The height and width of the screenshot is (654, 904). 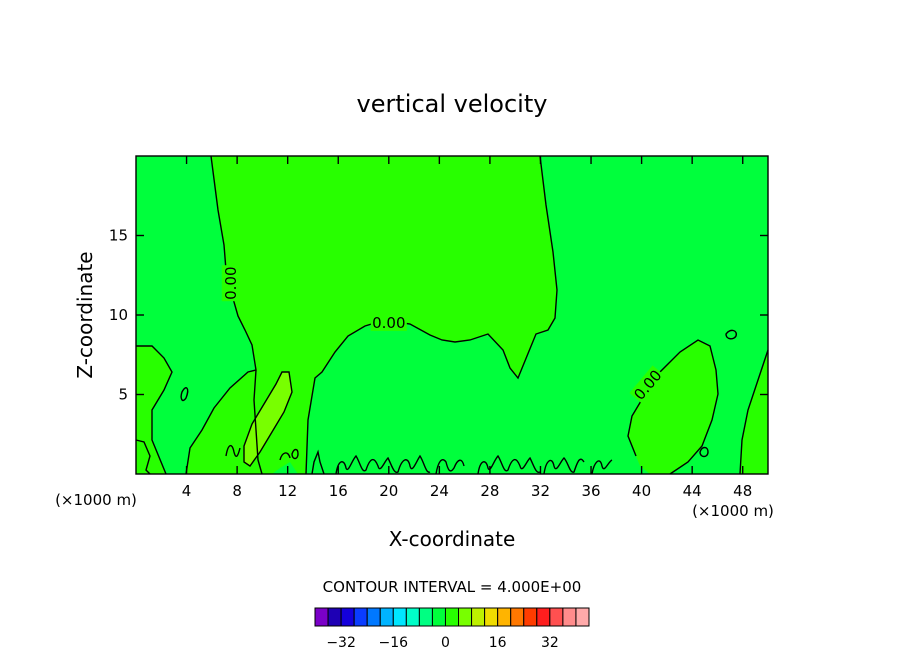 What do you see at coordinates (673, 407) in the screenshot?
I see `right-updraft-region` at bounding box center [673, 407].